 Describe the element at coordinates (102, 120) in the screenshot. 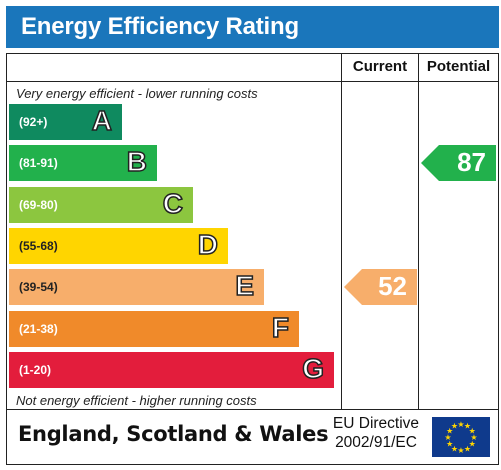

I see `band-letter-label: A` at that location.